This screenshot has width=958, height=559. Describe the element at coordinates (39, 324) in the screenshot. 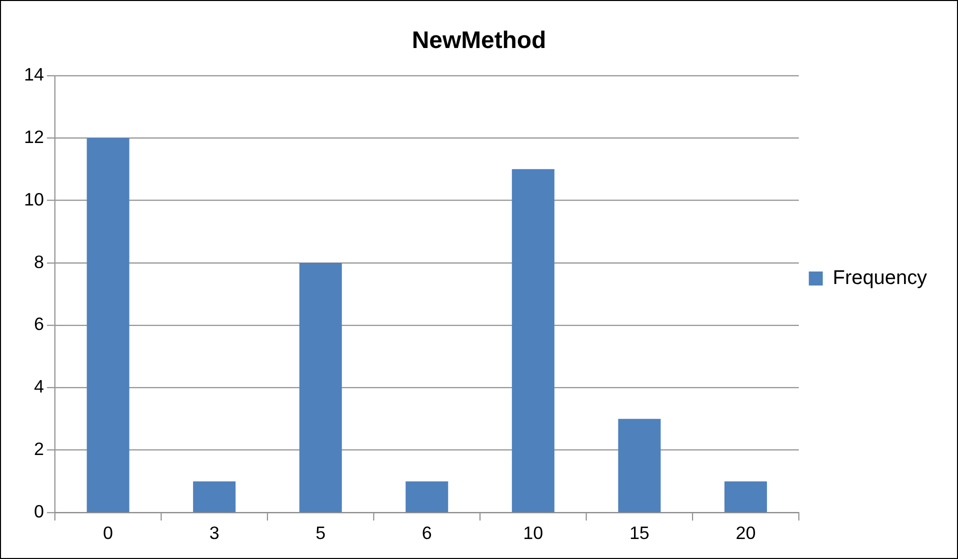

I see `y-tick-label: 6` at that location.